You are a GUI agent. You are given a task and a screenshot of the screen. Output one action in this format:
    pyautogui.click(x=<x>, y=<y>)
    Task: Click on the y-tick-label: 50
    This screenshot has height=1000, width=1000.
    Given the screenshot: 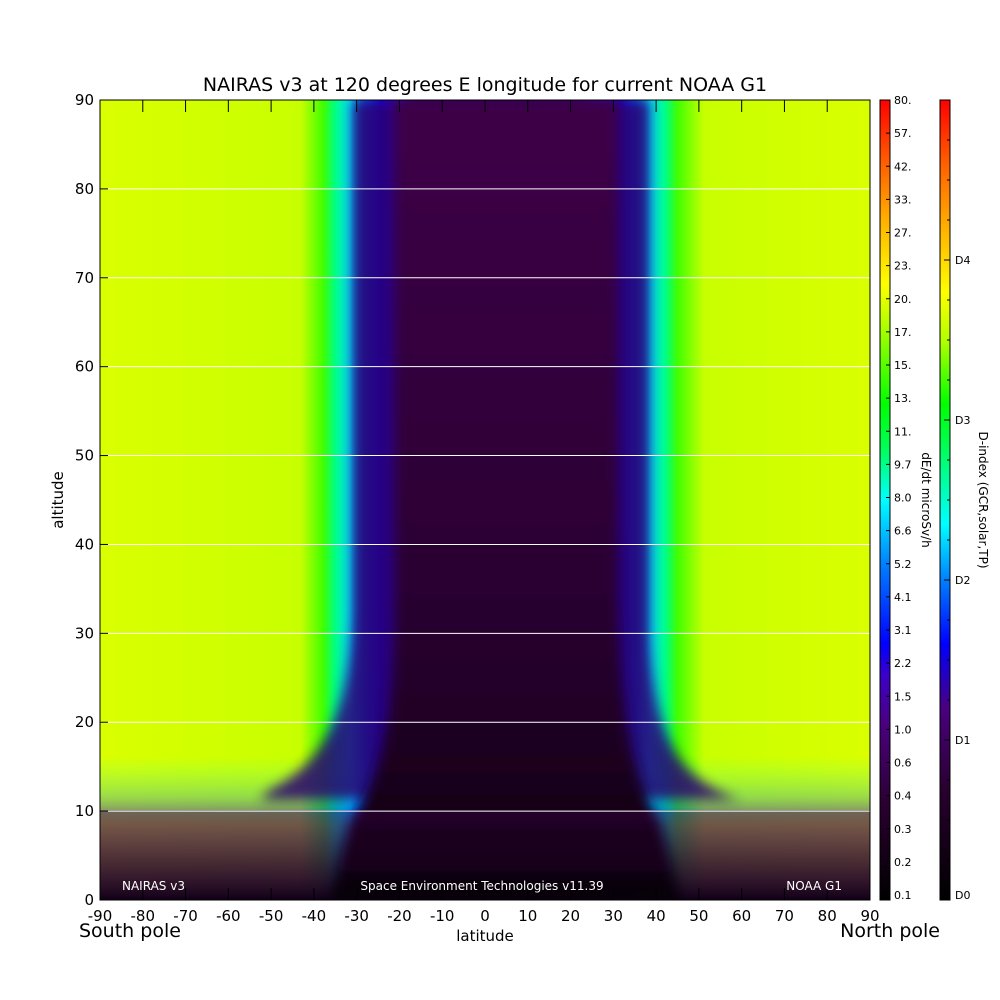 What is the action you would take?
    pyautogui.click(x=84, y=456)
    